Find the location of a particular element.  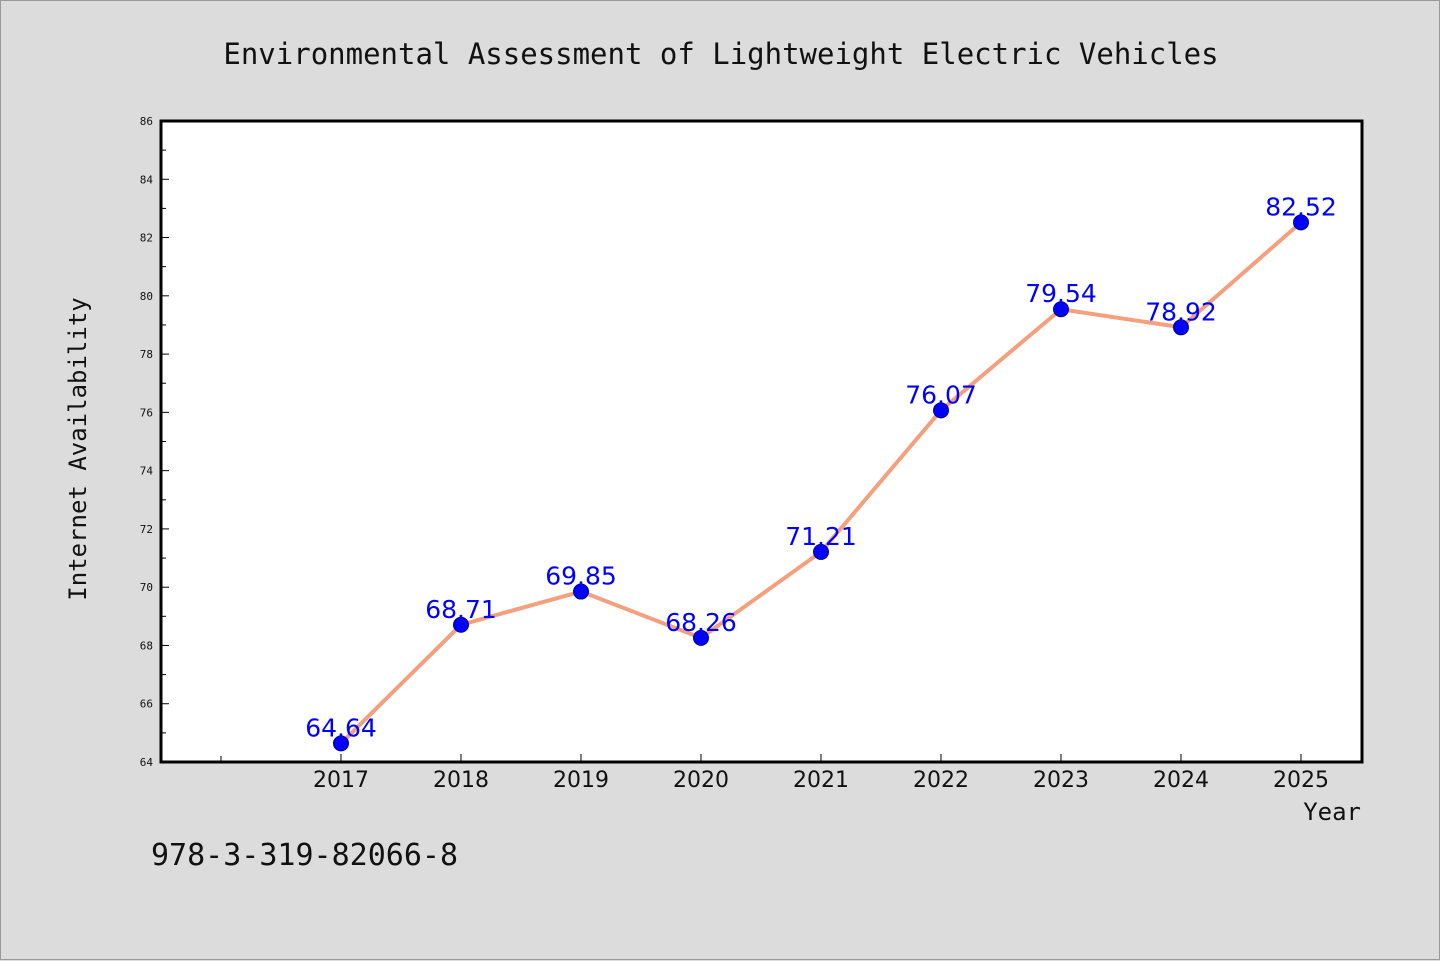

y-tick-label: 80 is located at coordinates (146, 296).